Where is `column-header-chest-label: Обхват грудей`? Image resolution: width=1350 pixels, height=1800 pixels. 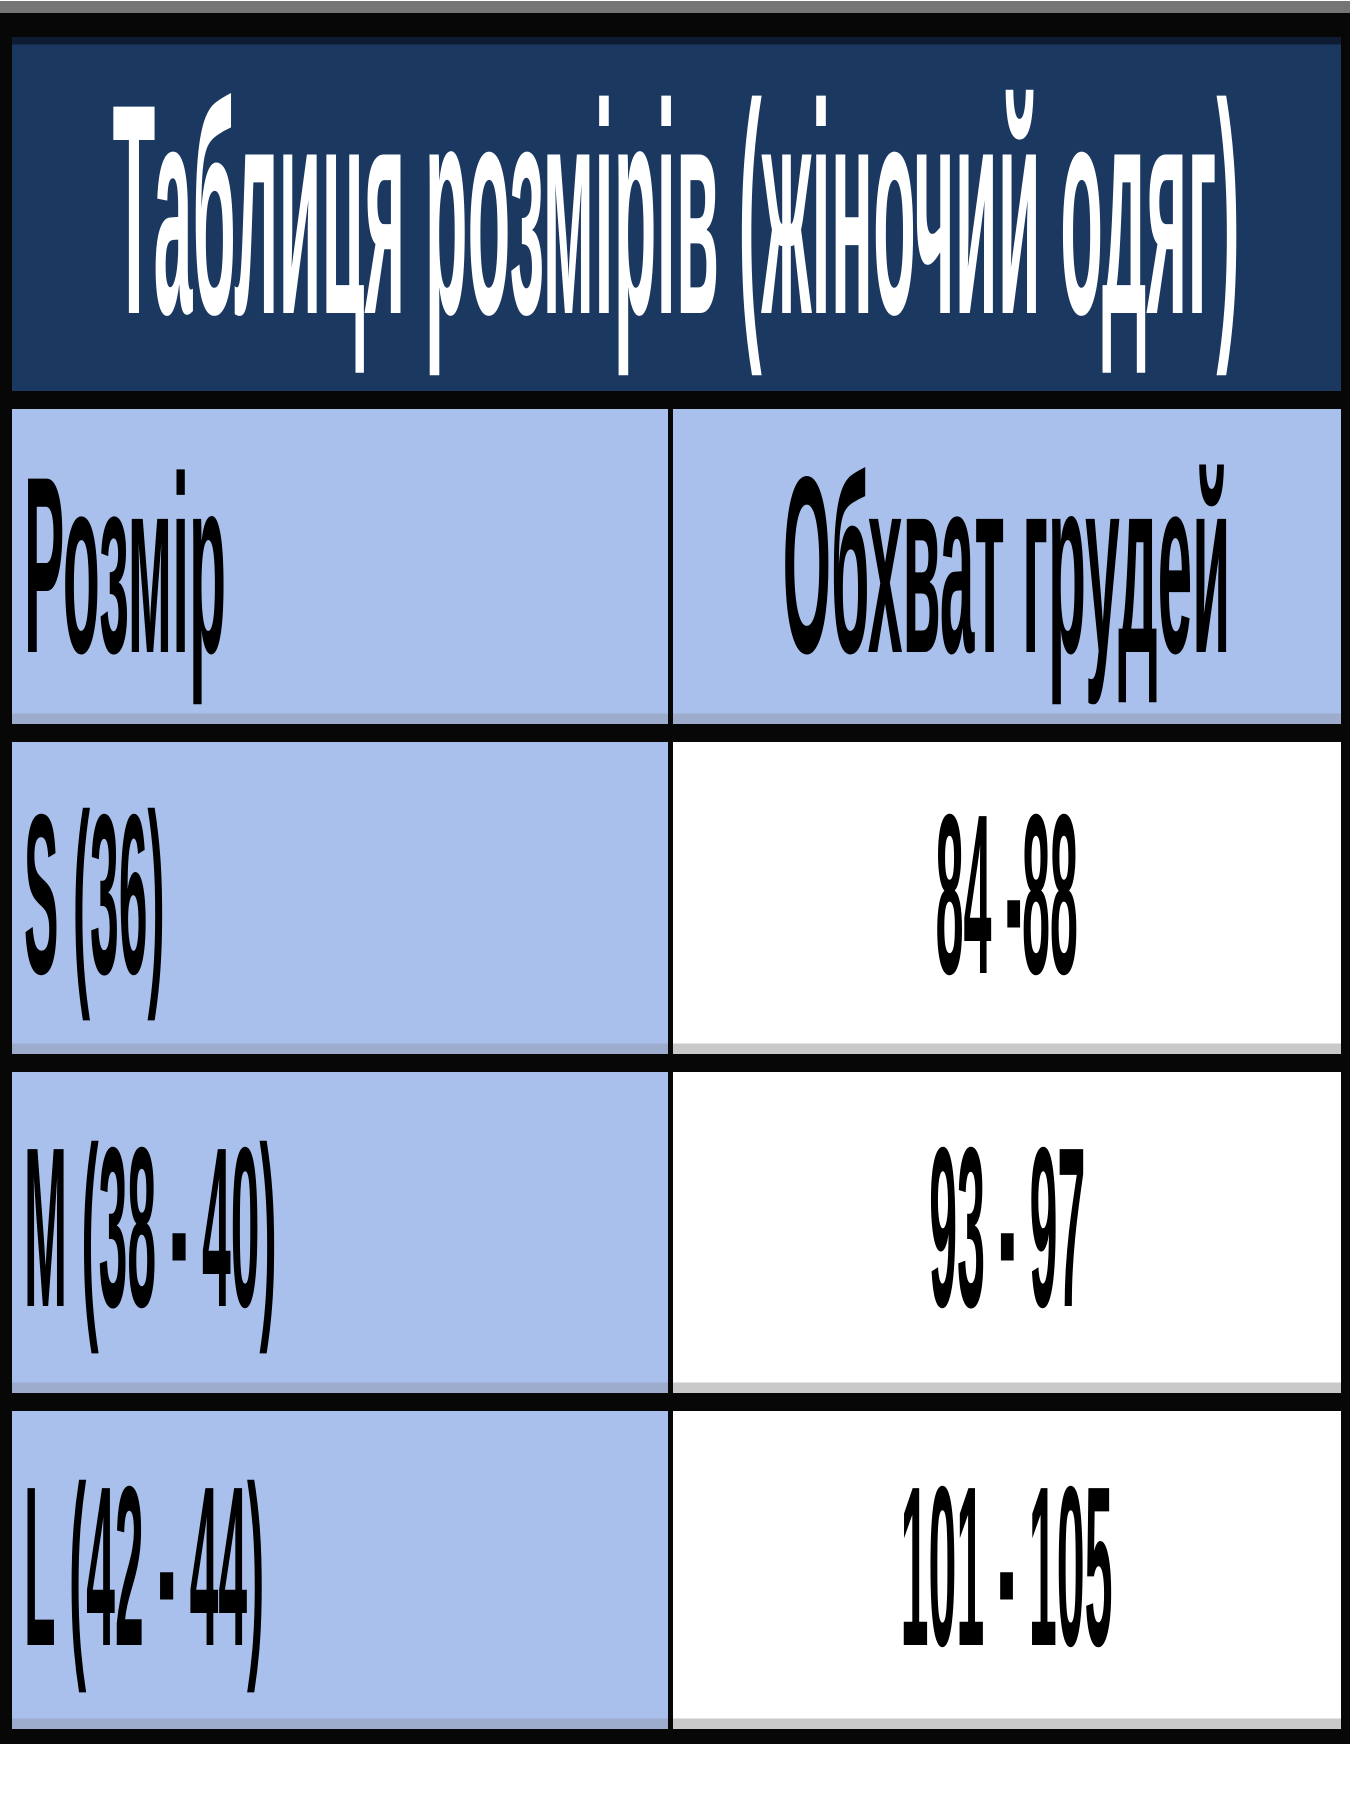
column-header-chest-label: Обхват грудей is located at coordinates (1007, 564).